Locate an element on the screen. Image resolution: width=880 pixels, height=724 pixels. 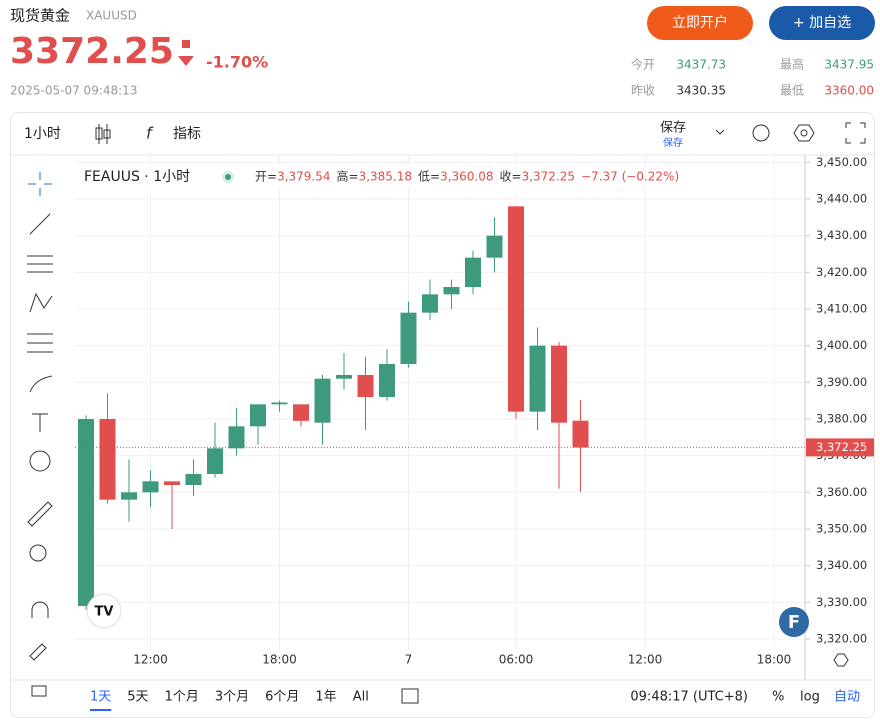
emoji-tool is located at coordinates (40, 461).